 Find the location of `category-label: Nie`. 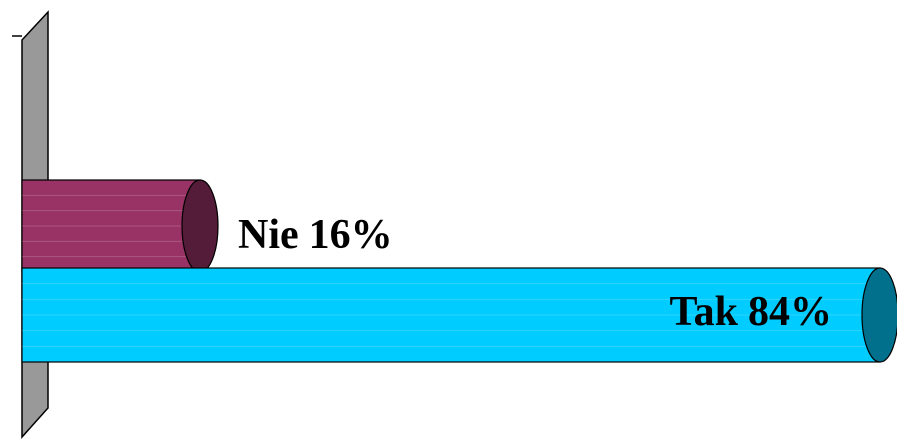

category-label: Nie is located at coordinates (268, 235).